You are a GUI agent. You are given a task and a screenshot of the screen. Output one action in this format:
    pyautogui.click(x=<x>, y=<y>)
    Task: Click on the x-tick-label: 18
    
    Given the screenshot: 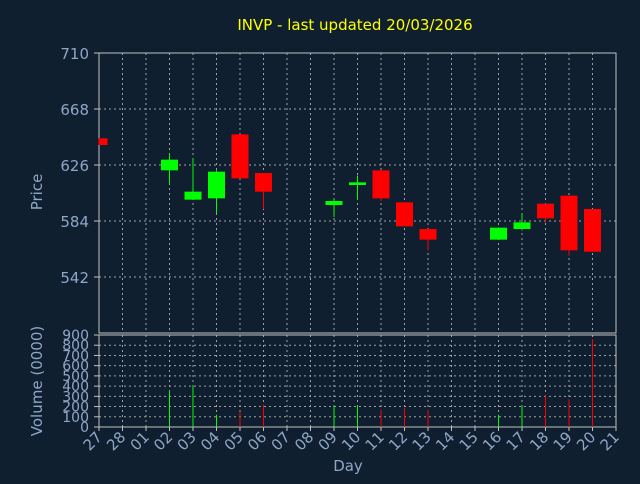 What is the action you would take?
    pyautogui.click(x=539, y=441)
    